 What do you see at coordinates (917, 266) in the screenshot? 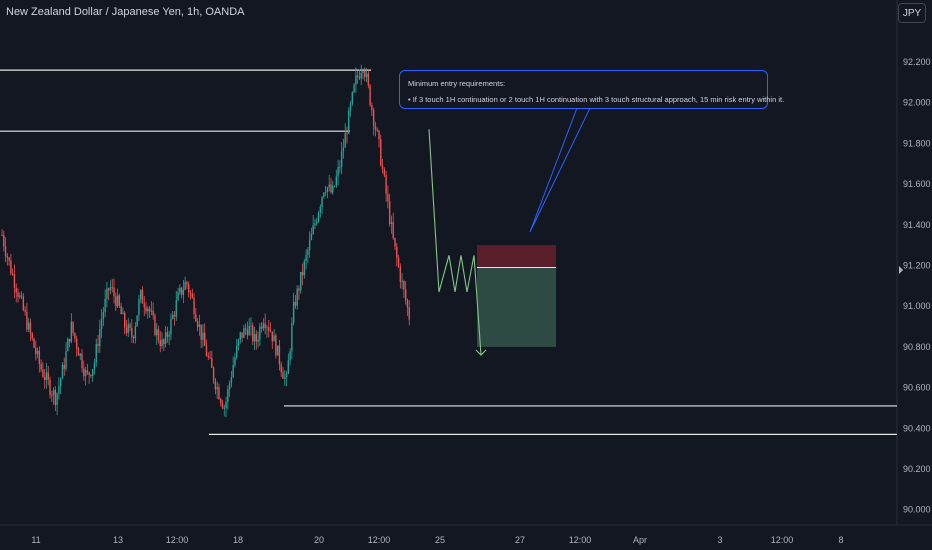
I see `price-tick-label: 91.200` at bounding box center [917, 266].